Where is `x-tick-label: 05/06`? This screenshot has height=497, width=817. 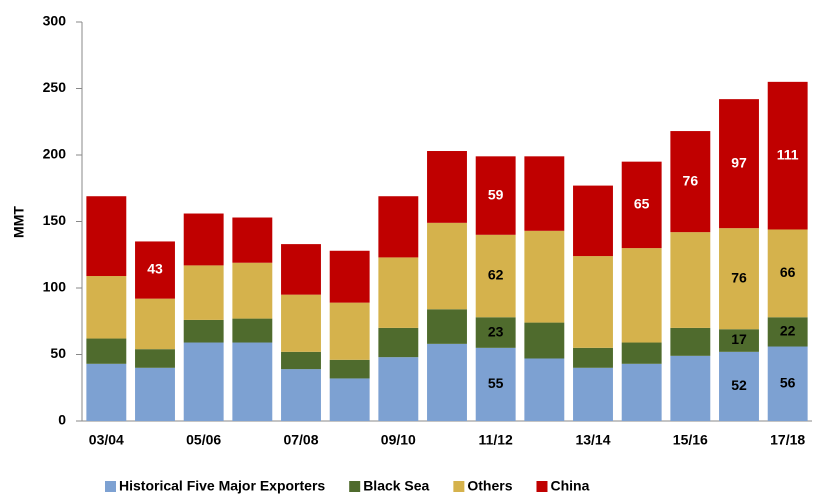
x-tick-label: 05/06 is located at coordinates (203, 440).